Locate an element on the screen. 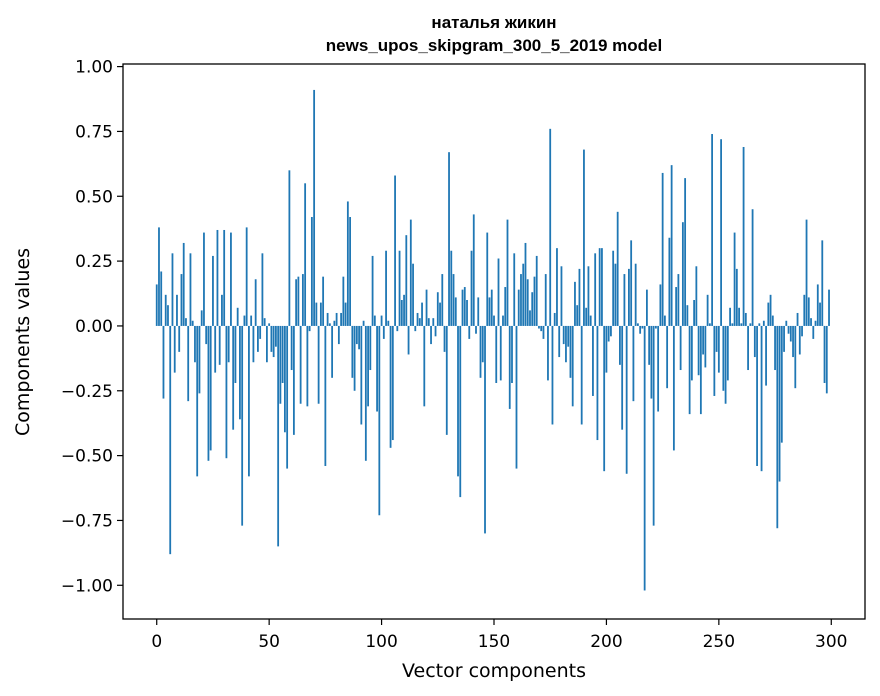  y-tick-label: 1.00 is located at coordinates (94, 68).